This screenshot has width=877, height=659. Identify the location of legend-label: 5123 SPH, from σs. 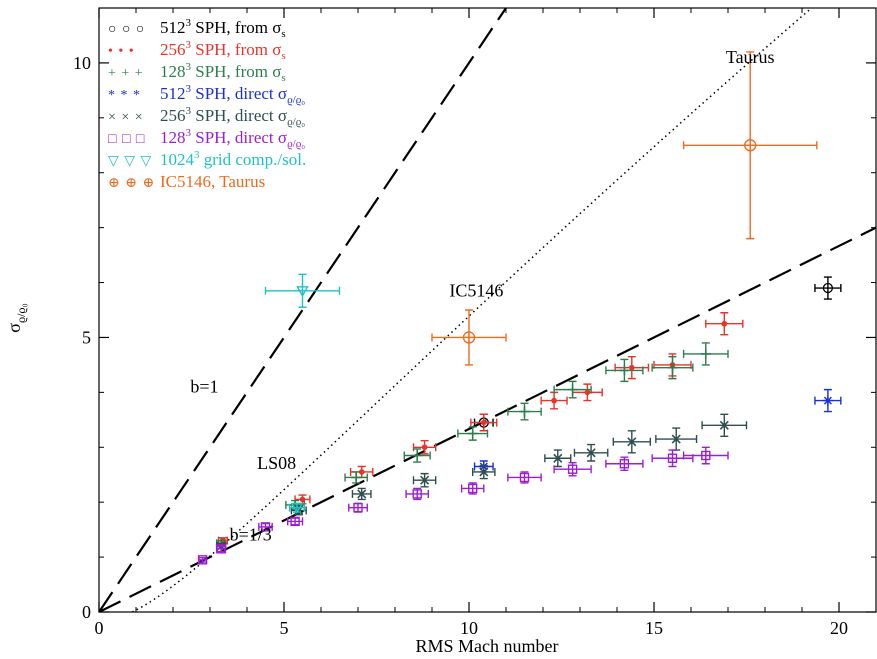
(223, 28).